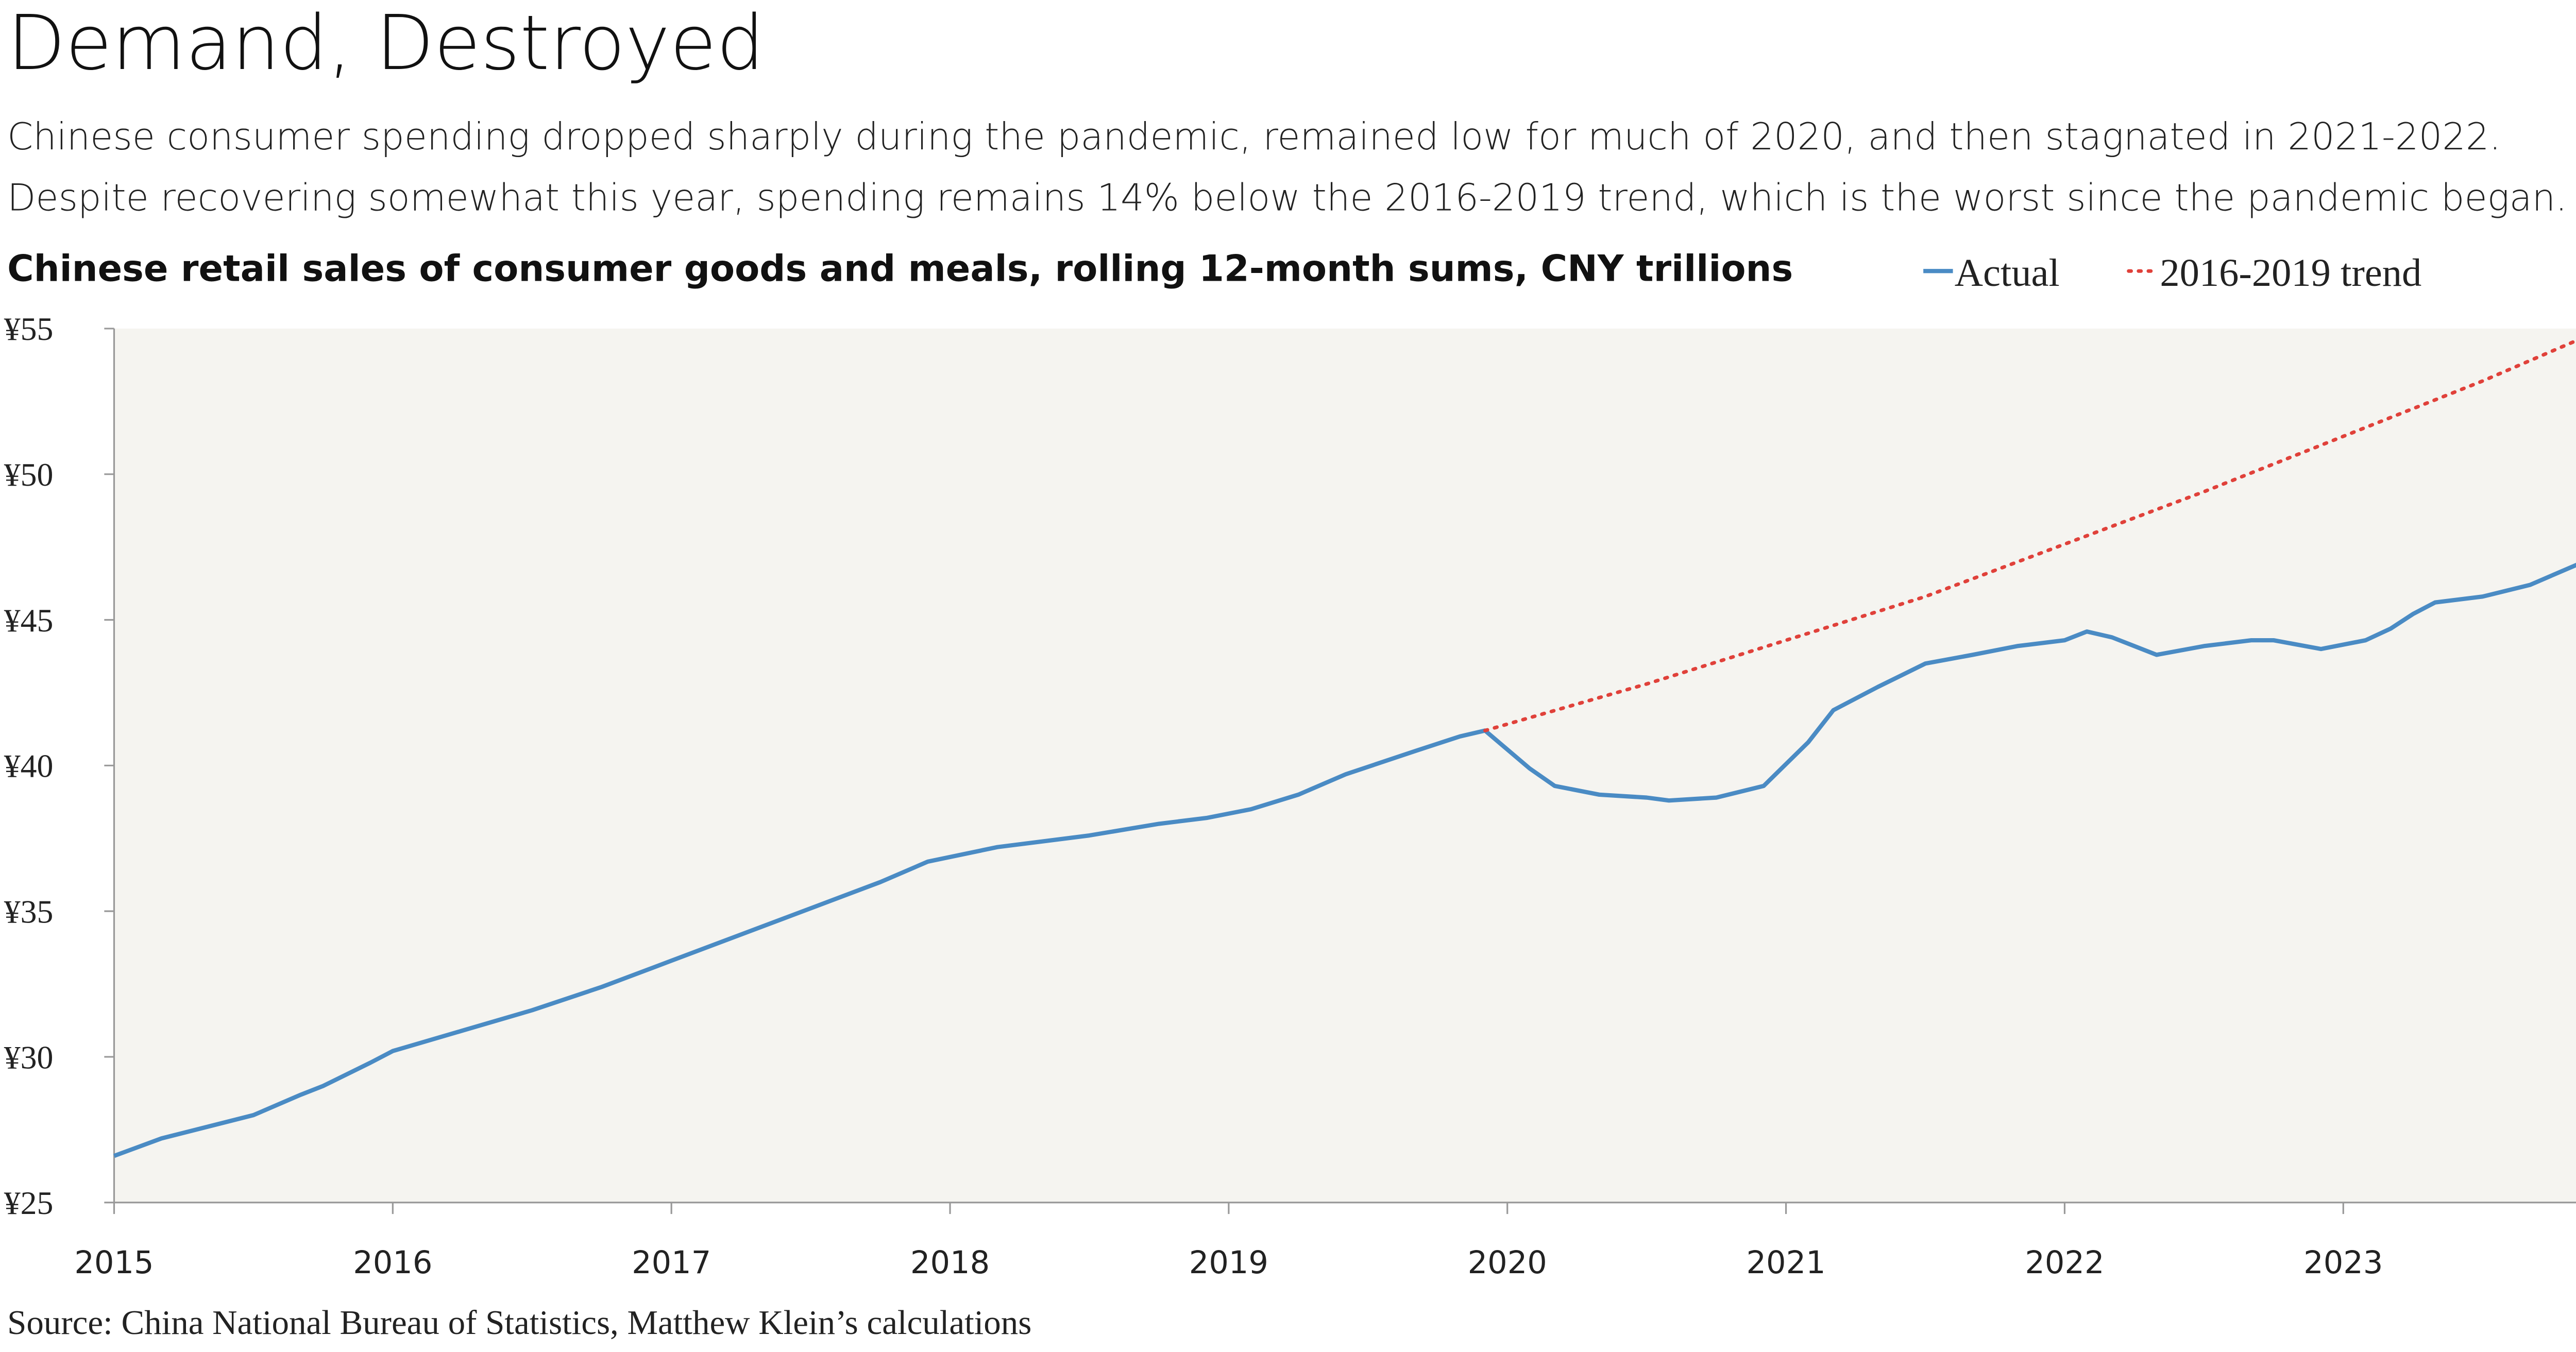  What do you see at coordinates (29, 475) in the screenshot?
I see `y-tick-label: ¥50` at bounding box center [29, 475].